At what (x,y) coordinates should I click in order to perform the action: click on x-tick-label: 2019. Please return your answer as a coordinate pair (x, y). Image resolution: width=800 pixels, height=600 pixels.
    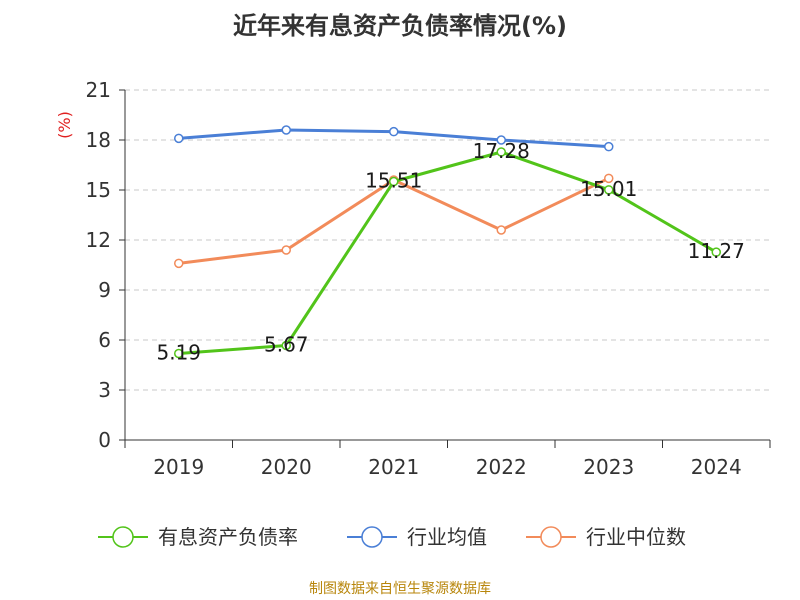
    Looking at the image, I should click on (178, 467).